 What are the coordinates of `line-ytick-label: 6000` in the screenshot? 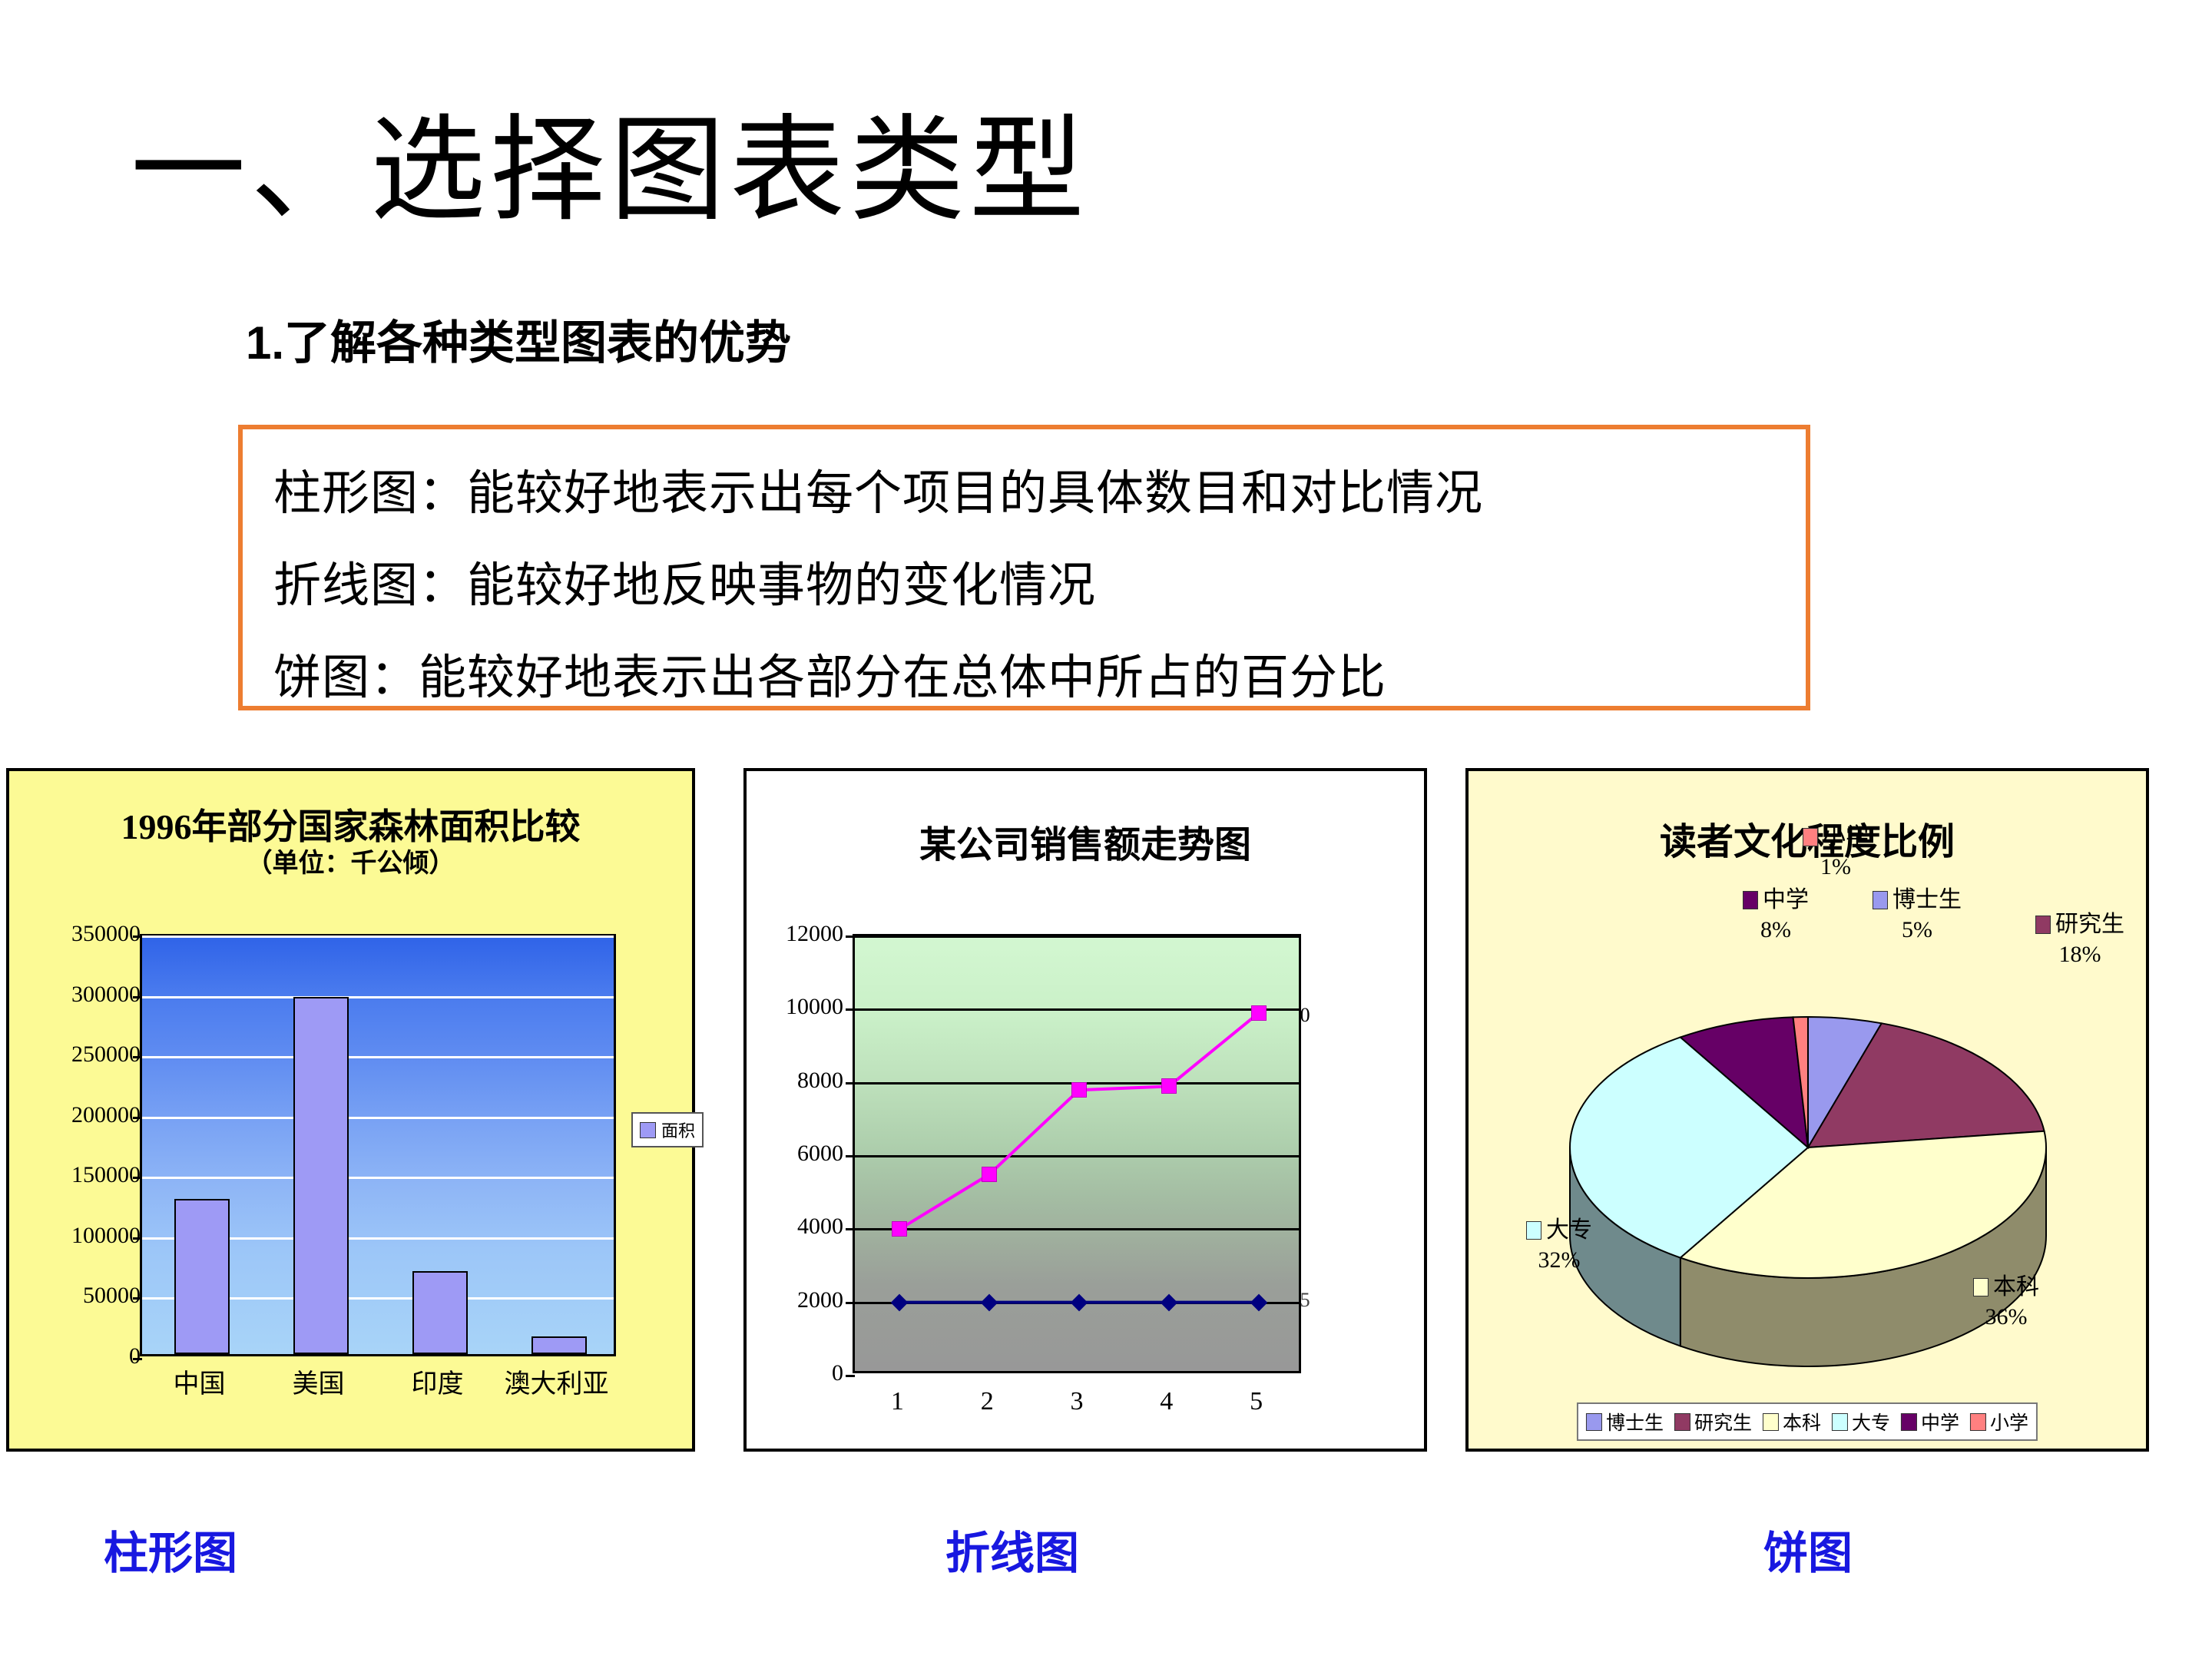 It's located at (820, 1153).